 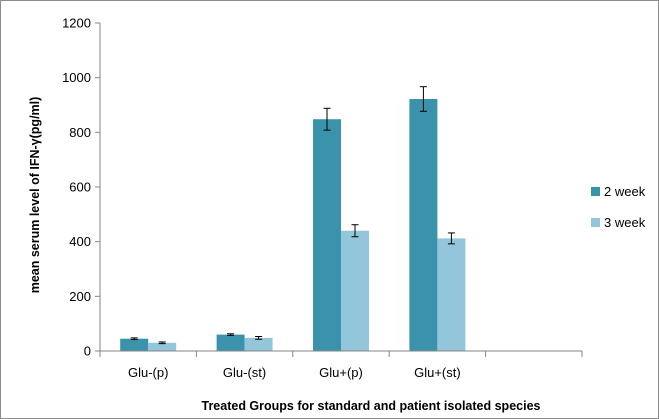 I want to click on y-tick-label: 1200, so click(x=76, y=23).